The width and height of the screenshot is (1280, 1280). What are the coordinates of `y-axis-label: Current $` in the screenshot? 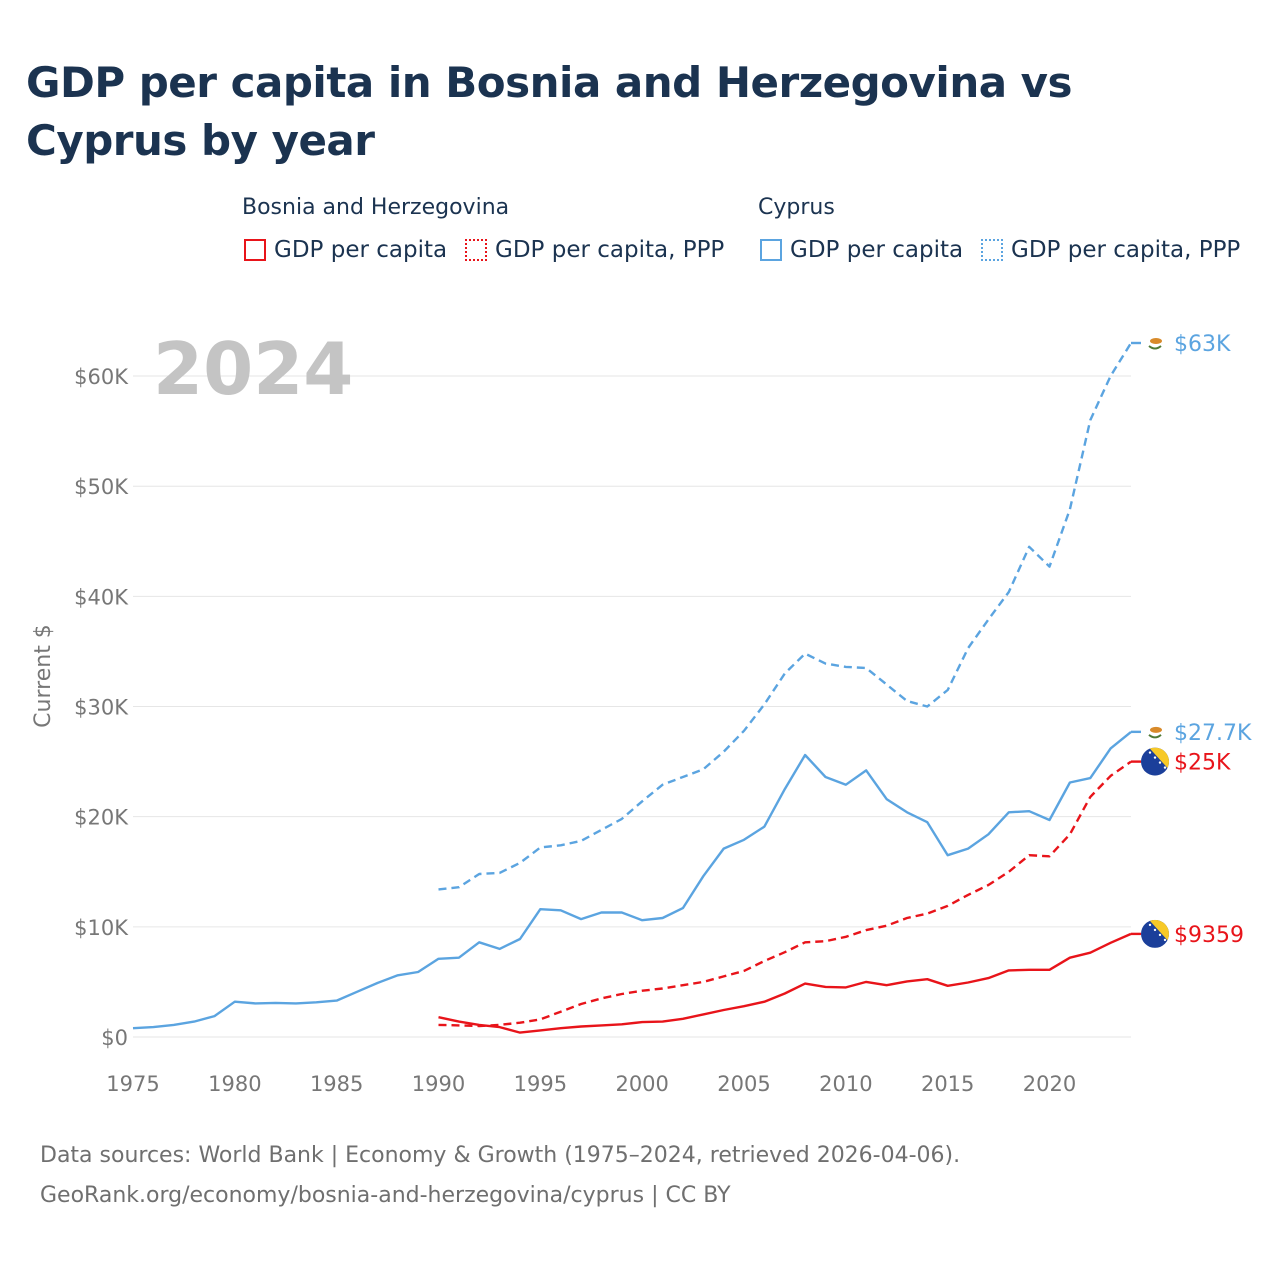 It's located at (43, 676).